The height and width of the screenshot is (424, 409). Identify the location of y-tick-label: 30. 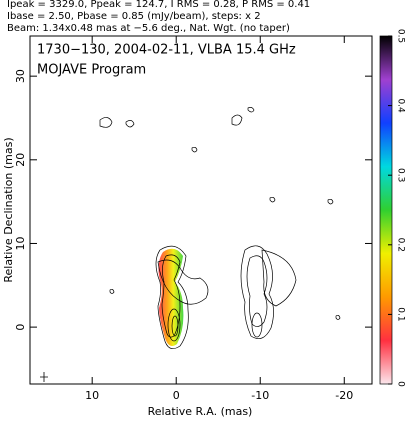
(20, 76).